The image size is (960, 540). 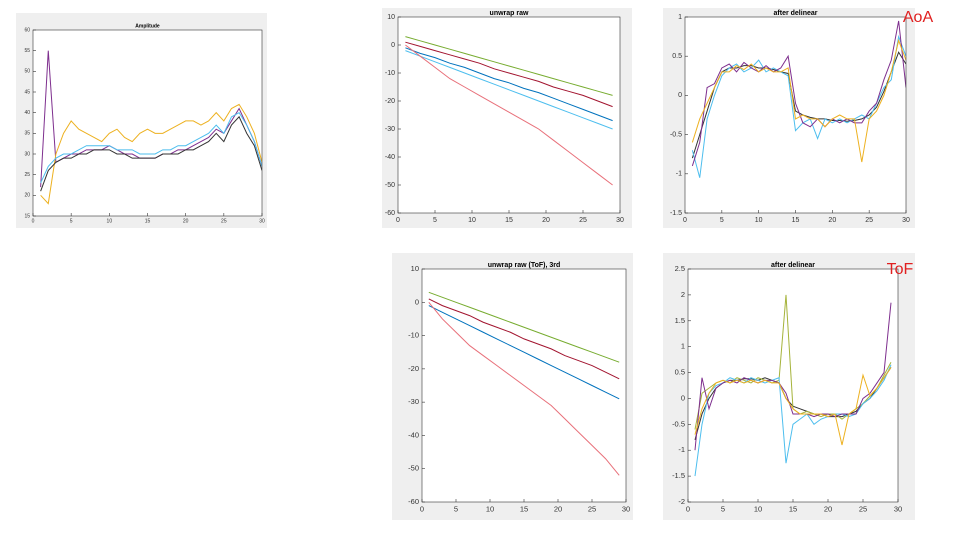 What do you see at coordinates (680, 268) in the screenshot?
I see `y-tick-label: 2.5` at bounding box center [680, 268].